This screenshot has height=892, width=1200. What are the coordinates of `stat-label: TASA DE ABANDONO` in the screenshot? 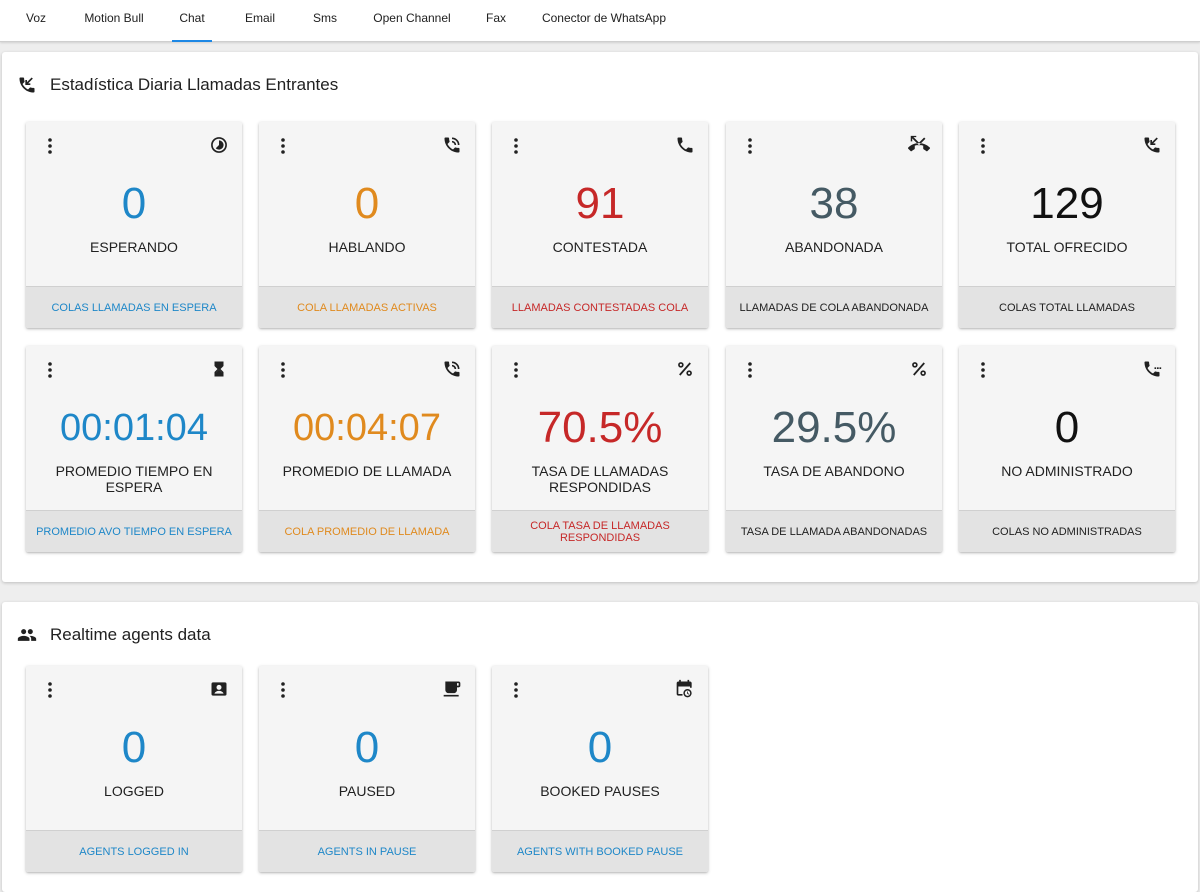 It's located at (834, 471).